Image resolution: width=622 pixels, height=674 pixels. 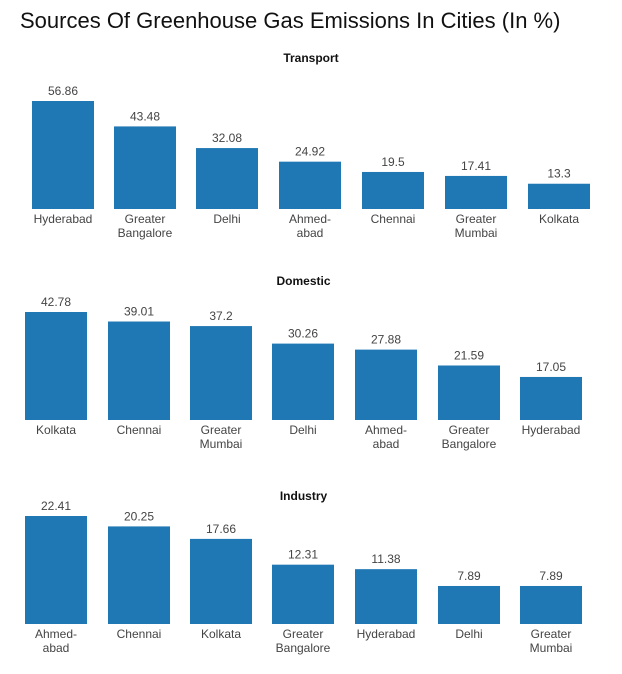 I want to click on data-label: 13.3, so click(x=559, y=174).